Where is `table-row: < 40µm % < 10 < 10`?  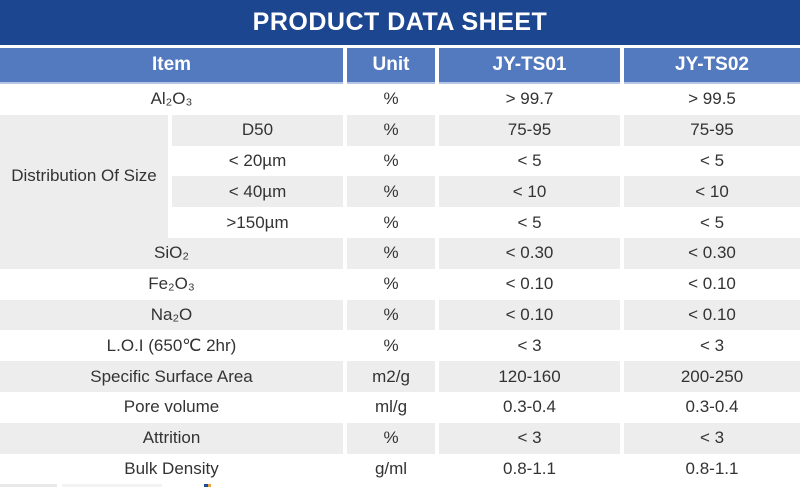
table-row: < 40µm % < 10 < 10 is located at coordinates (400, 192).